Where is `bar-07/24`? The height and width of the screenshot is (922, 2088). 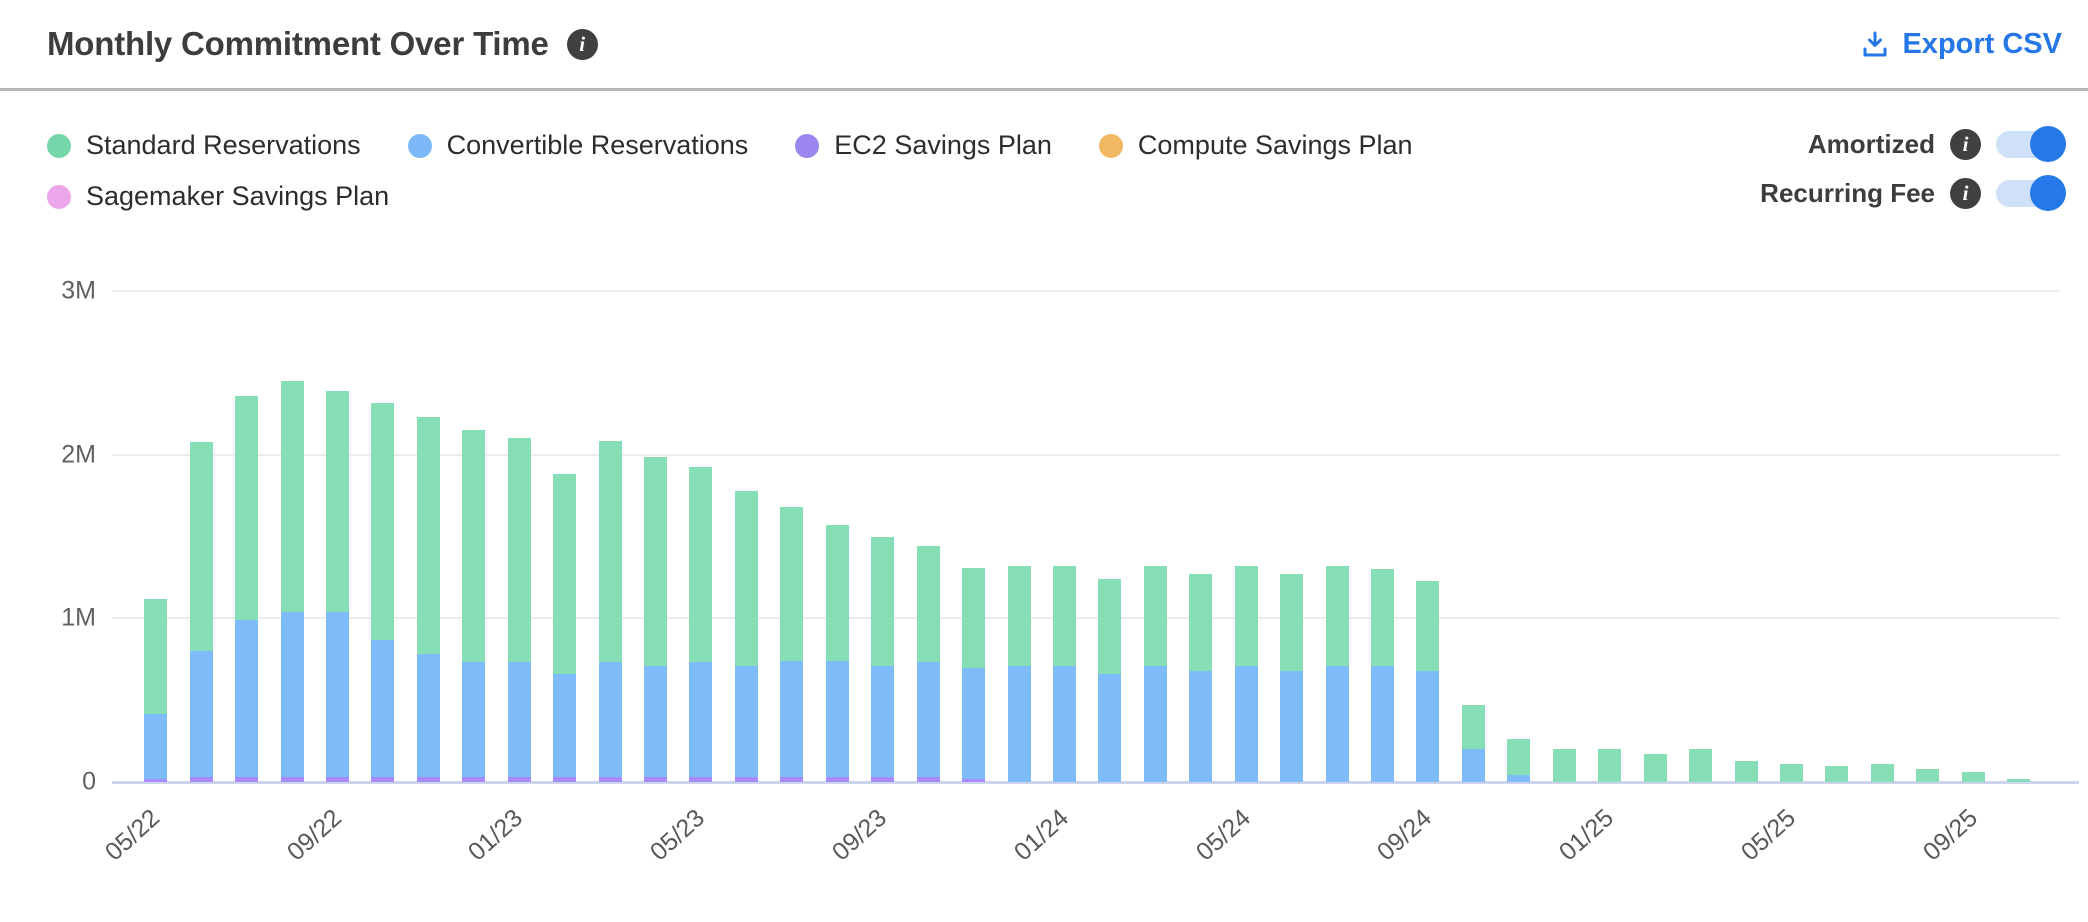
bar-07/24 is located at coordinates (1336, 536).